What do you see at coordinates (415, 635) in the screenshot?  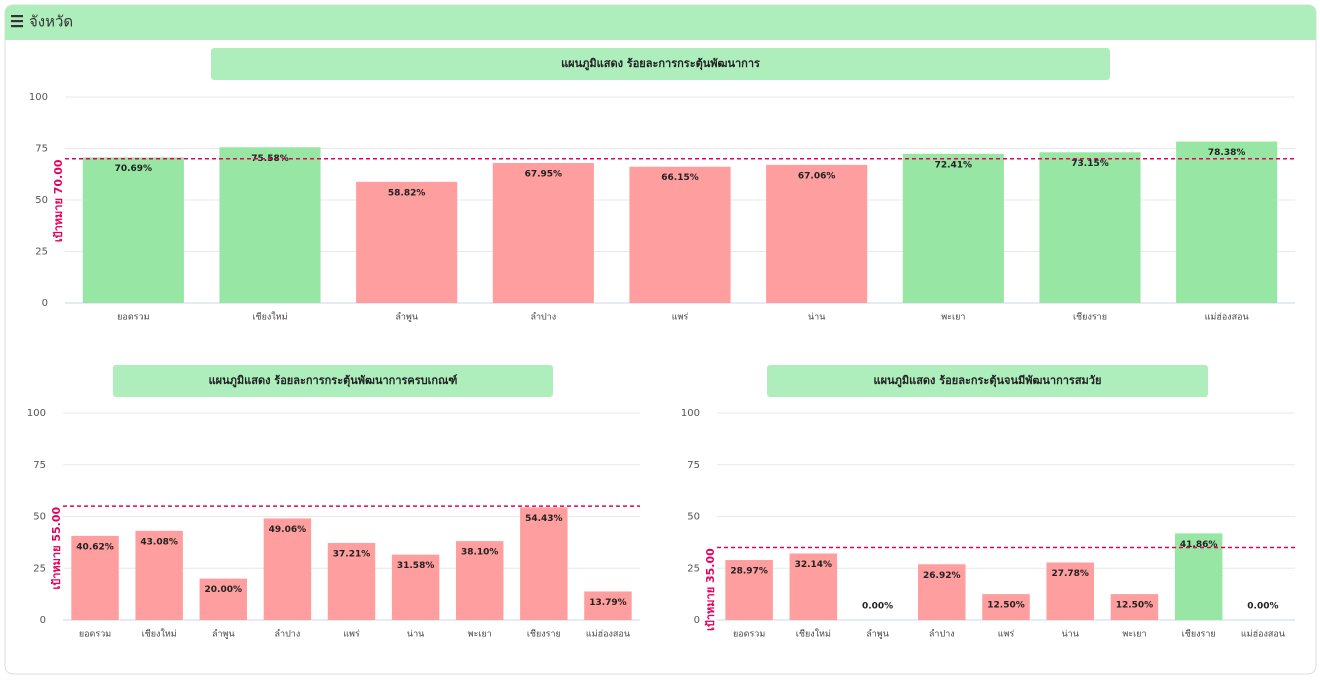 I see `x-tick-label: น่าน` at bounding box center [415, 635].